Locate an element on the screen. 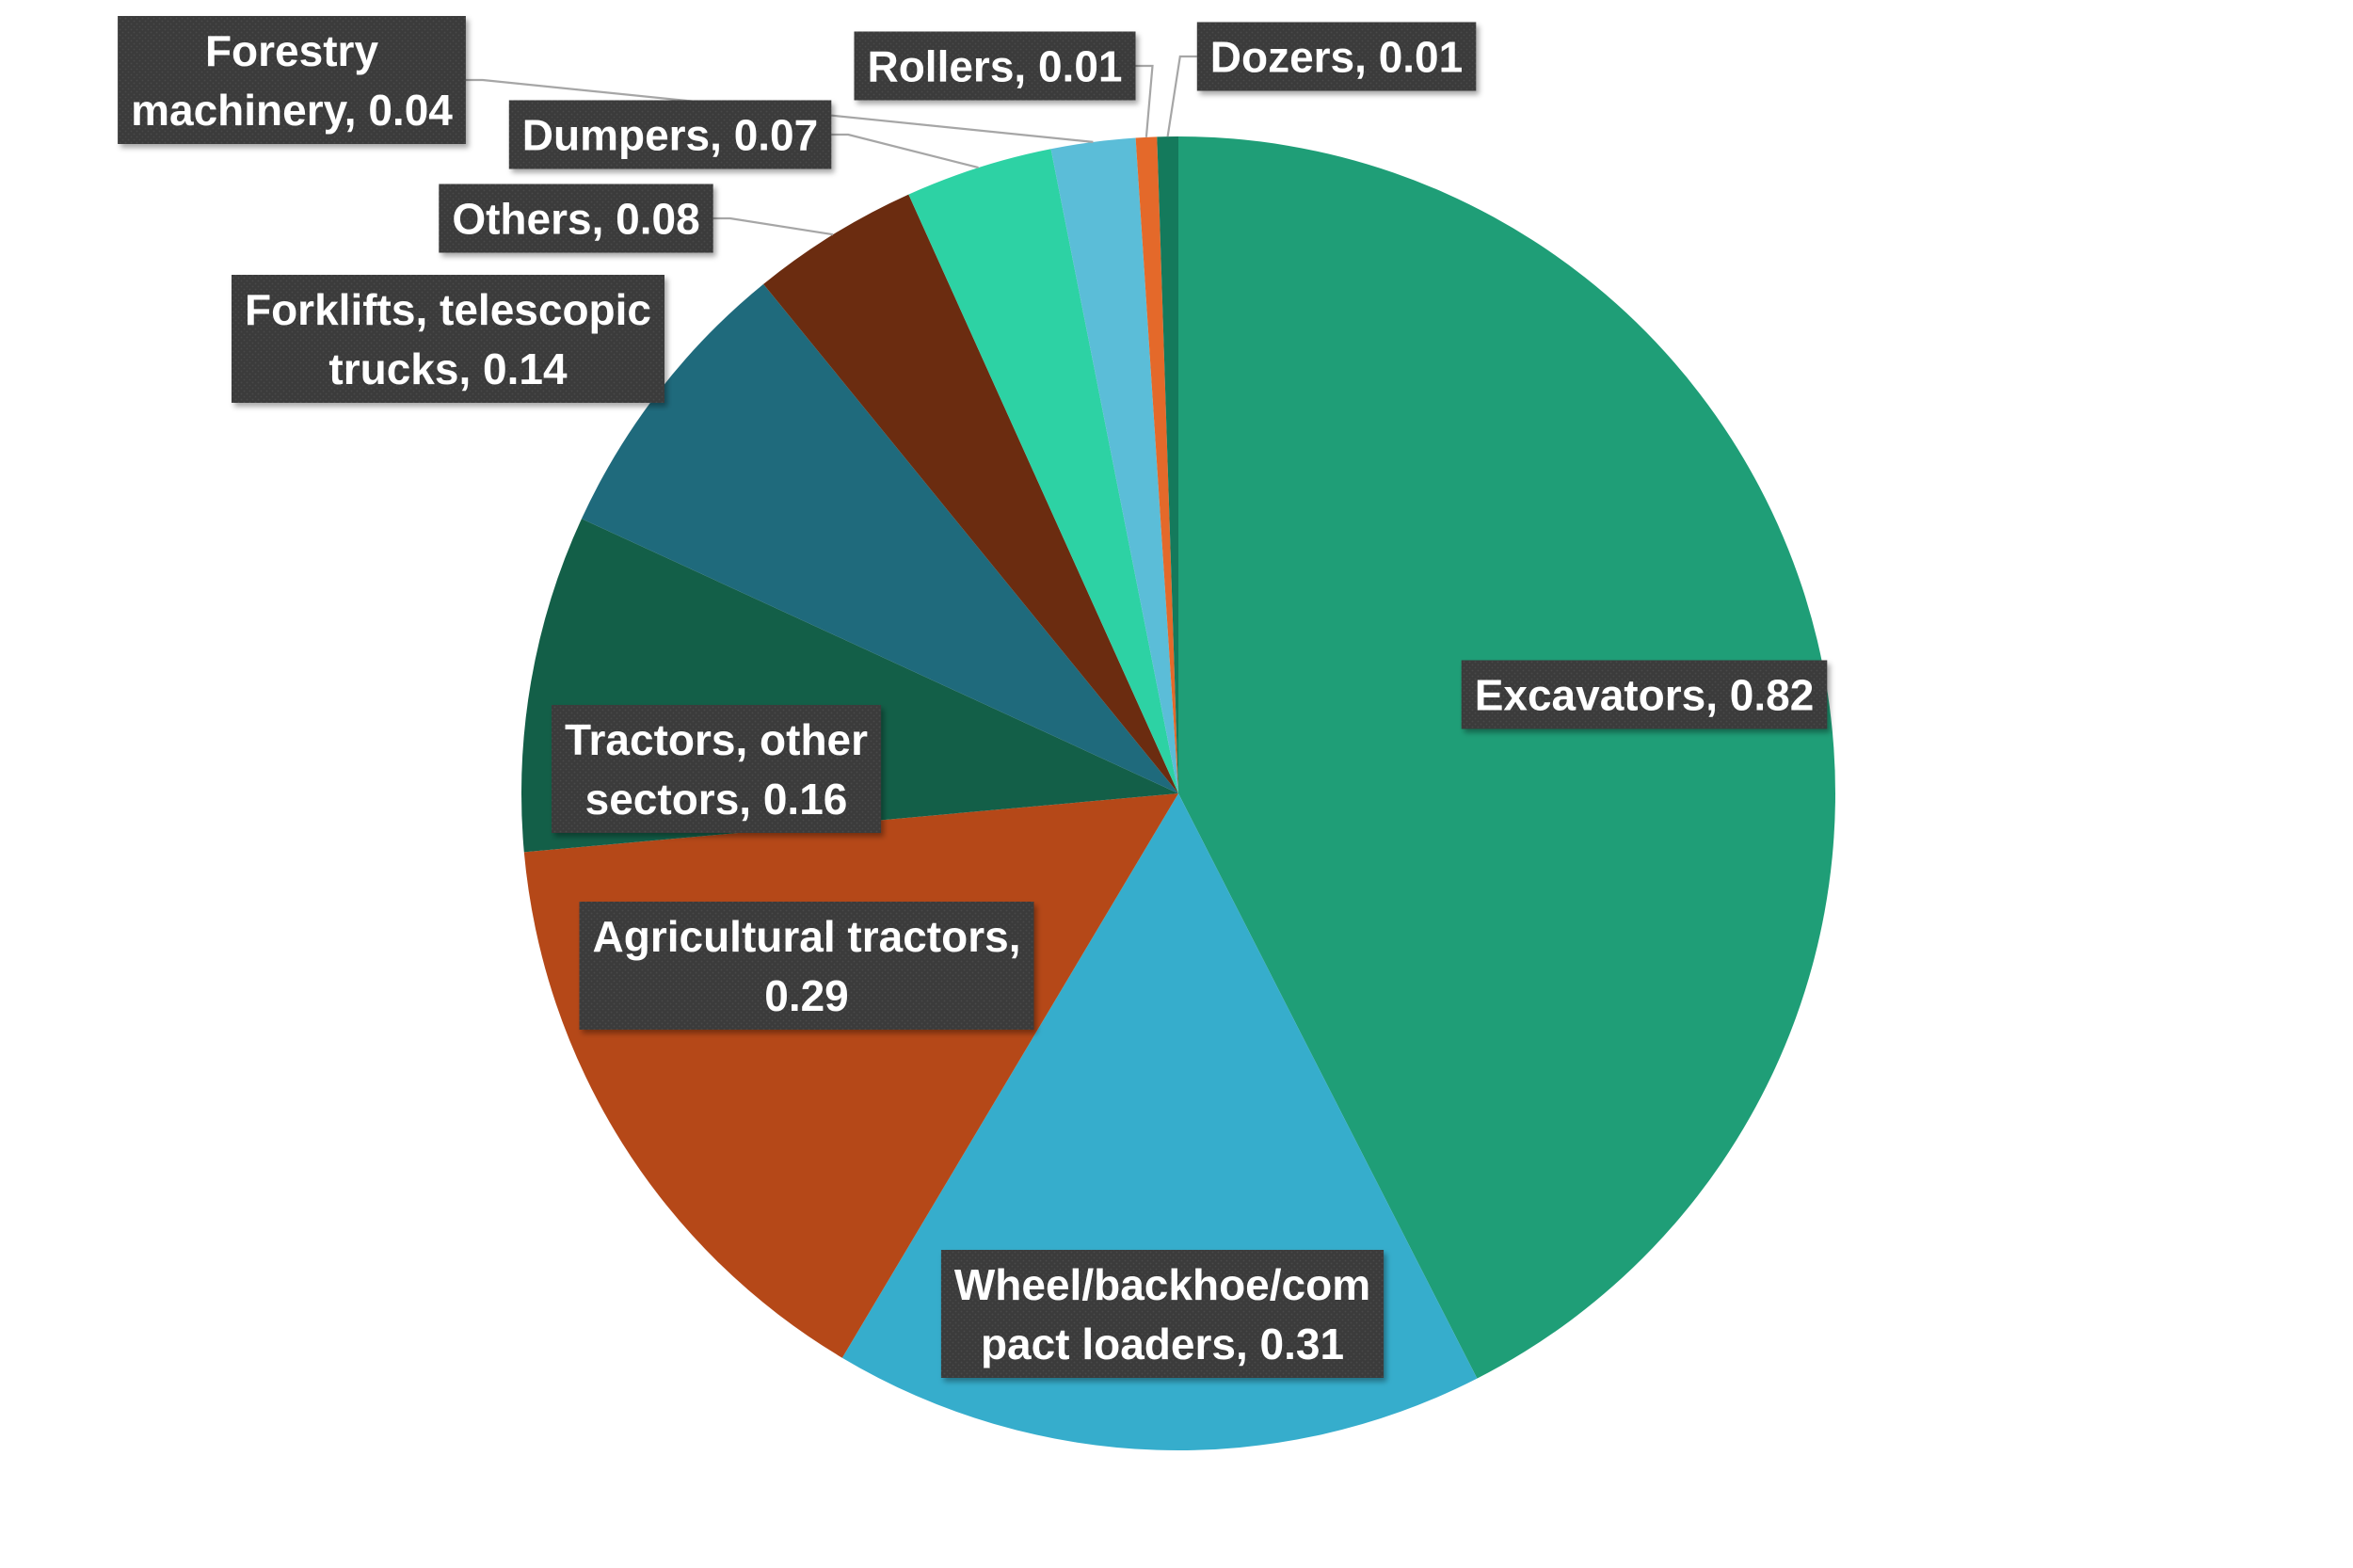  data-label-others: Others, 0.08 is located at coordinates (576, 218).